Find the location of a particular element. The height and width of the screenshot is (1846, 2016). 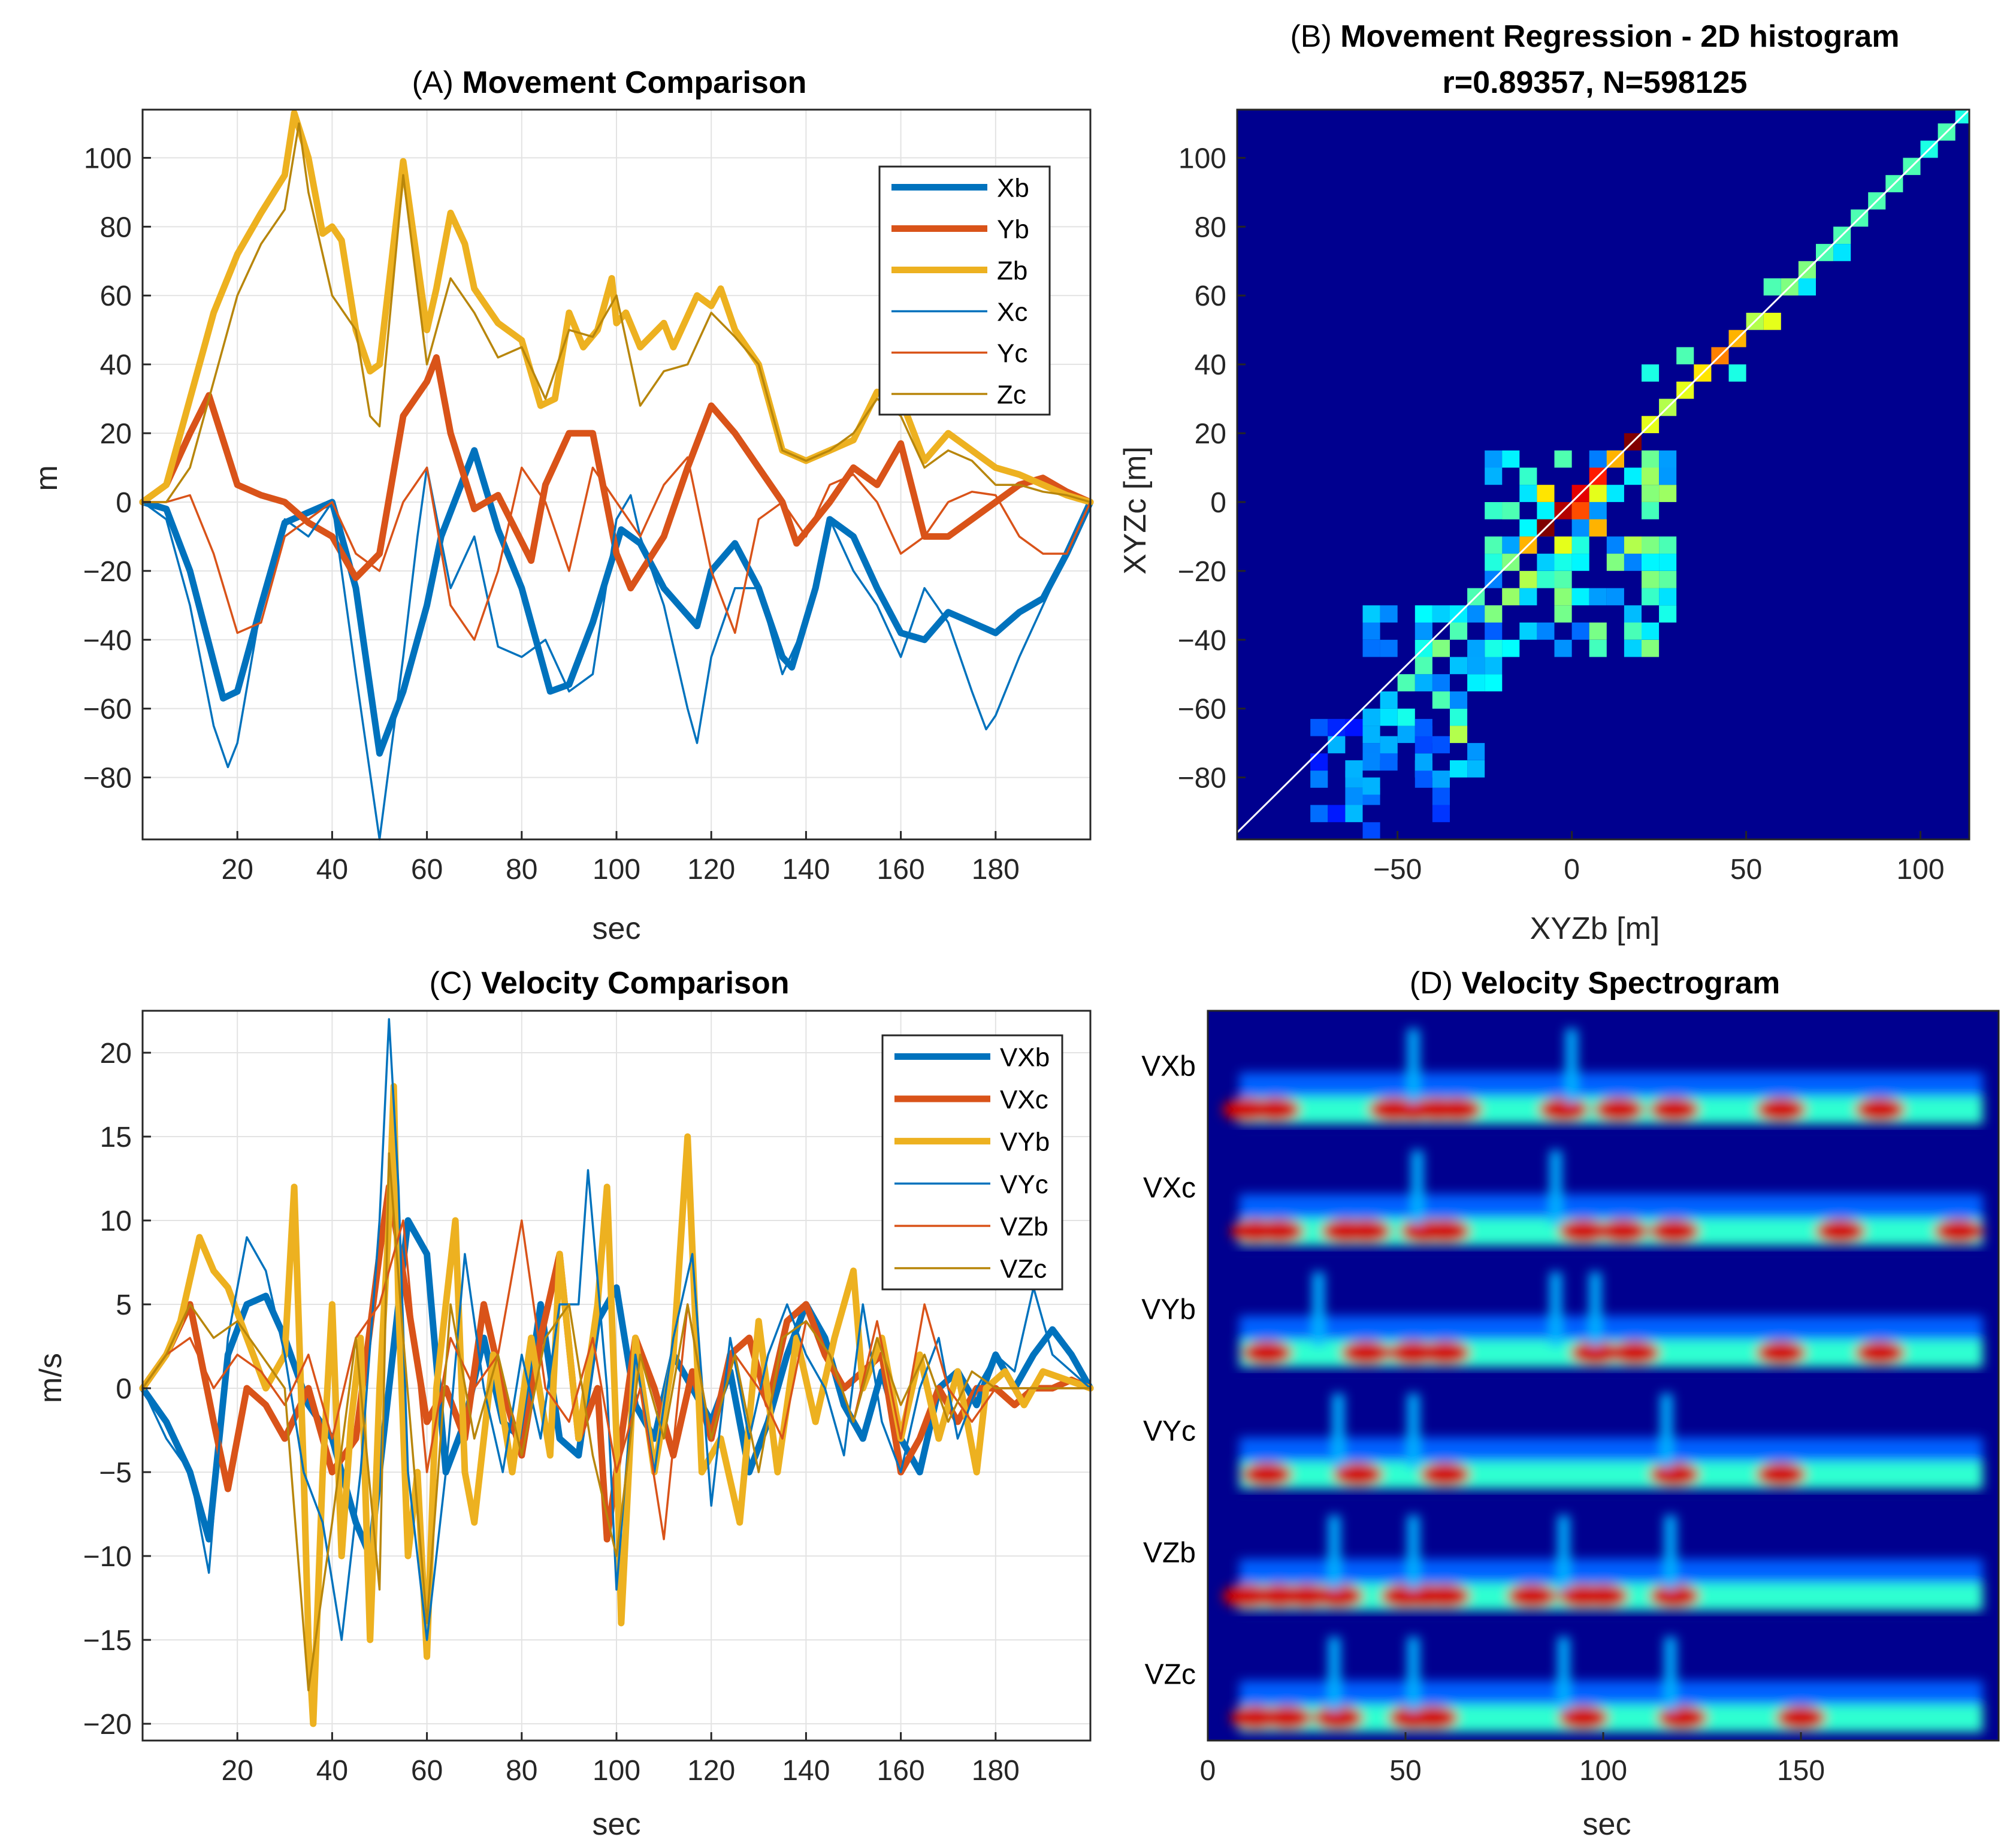

x-tick-label: 0 is located at coordinates (1208, 1771).